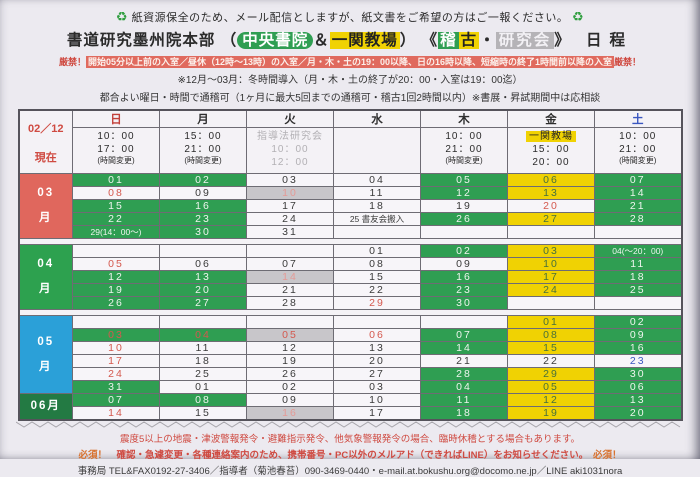 This screenshot has width=700, height=477. I want to click on title-paren-close: ）, so click(408, 40).